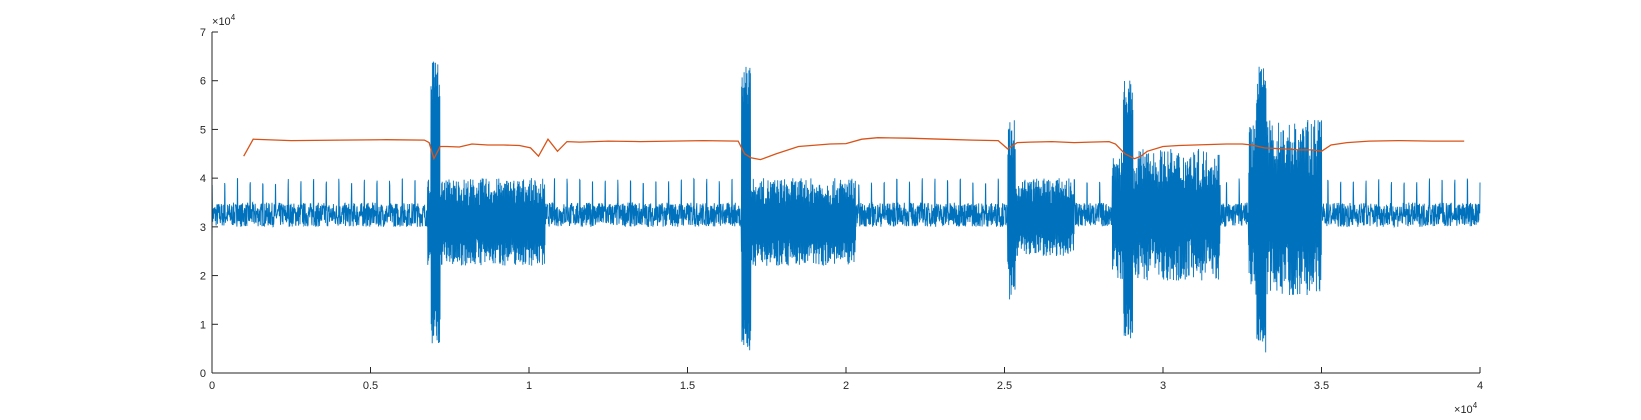 The width and height of the screenshot is (1641, 420). Describe the element at coordinates (203, 374) in the screenshot. I see `y-tick-label: 0` at that location.